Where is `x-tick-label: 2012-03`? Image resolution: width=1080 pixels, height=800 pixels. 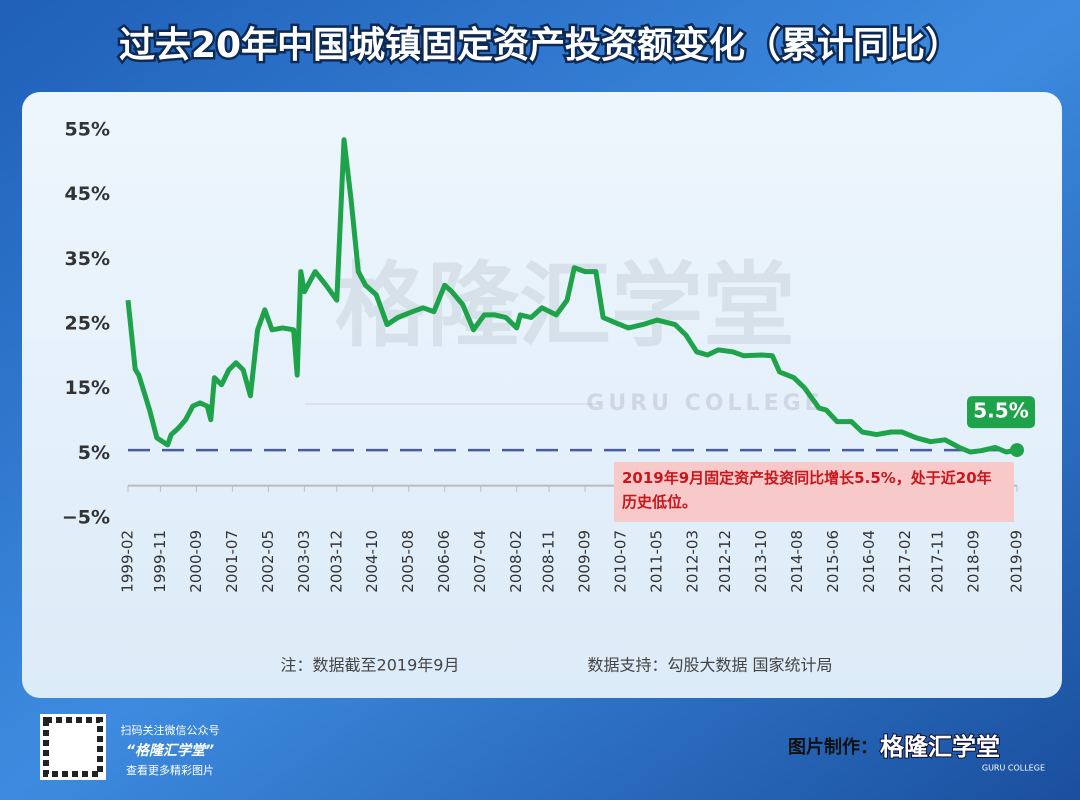 x-tick-label: 2012-03 is located at coordinates (693, 561).